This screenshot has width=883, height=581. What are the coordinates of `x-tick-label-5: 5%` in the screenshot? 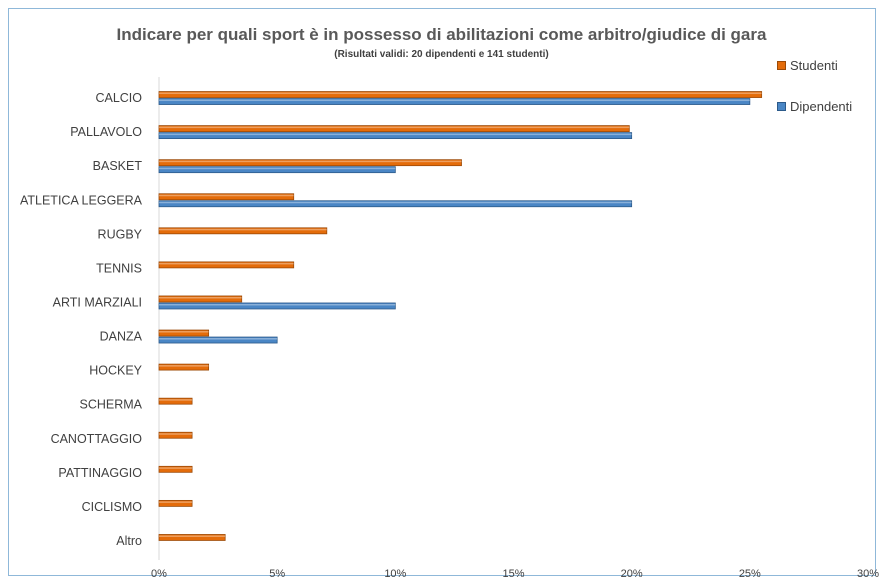 It's located at (277, 574).